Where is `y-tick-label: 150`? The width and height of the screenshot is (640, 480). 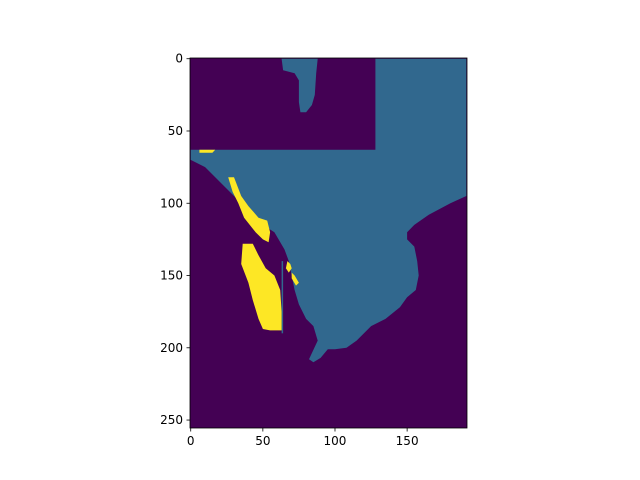
y-tick-label: 150 is located at coordinates (171, 276).